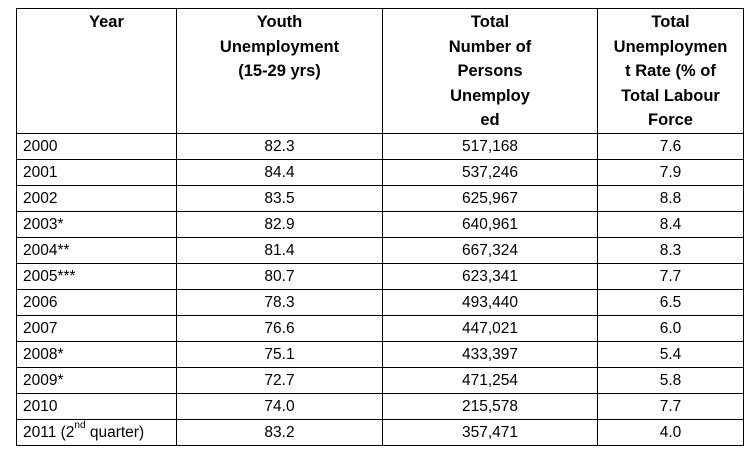 The image size is (753, 455). I want to click on cell-youth-unemployment: 72.7, so click(279, 380).